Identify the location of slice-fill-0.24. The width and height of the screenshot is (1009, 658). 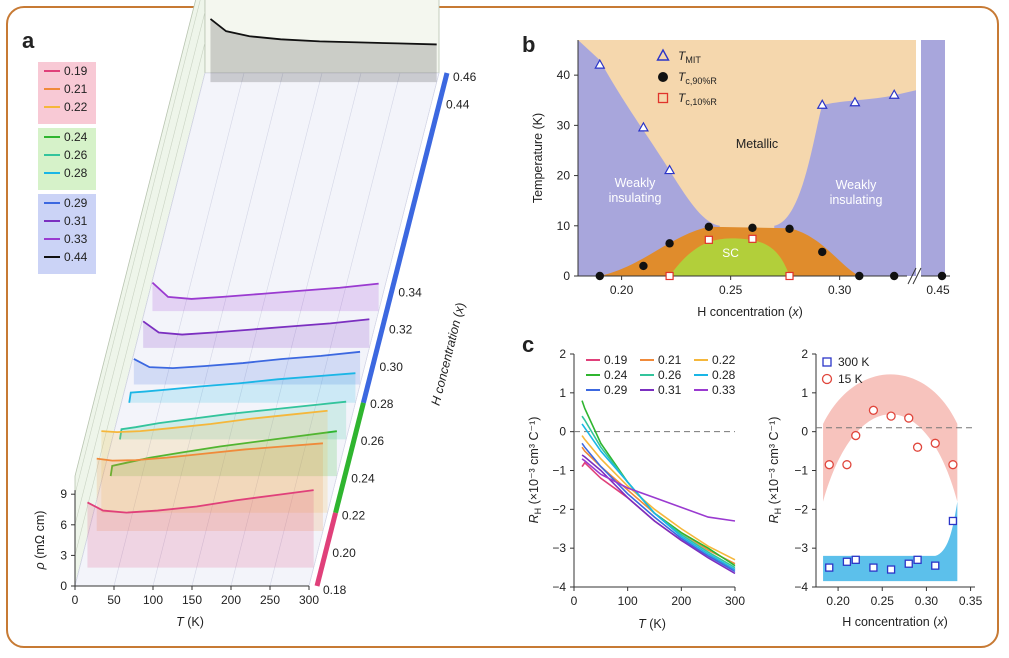
(223, 454).